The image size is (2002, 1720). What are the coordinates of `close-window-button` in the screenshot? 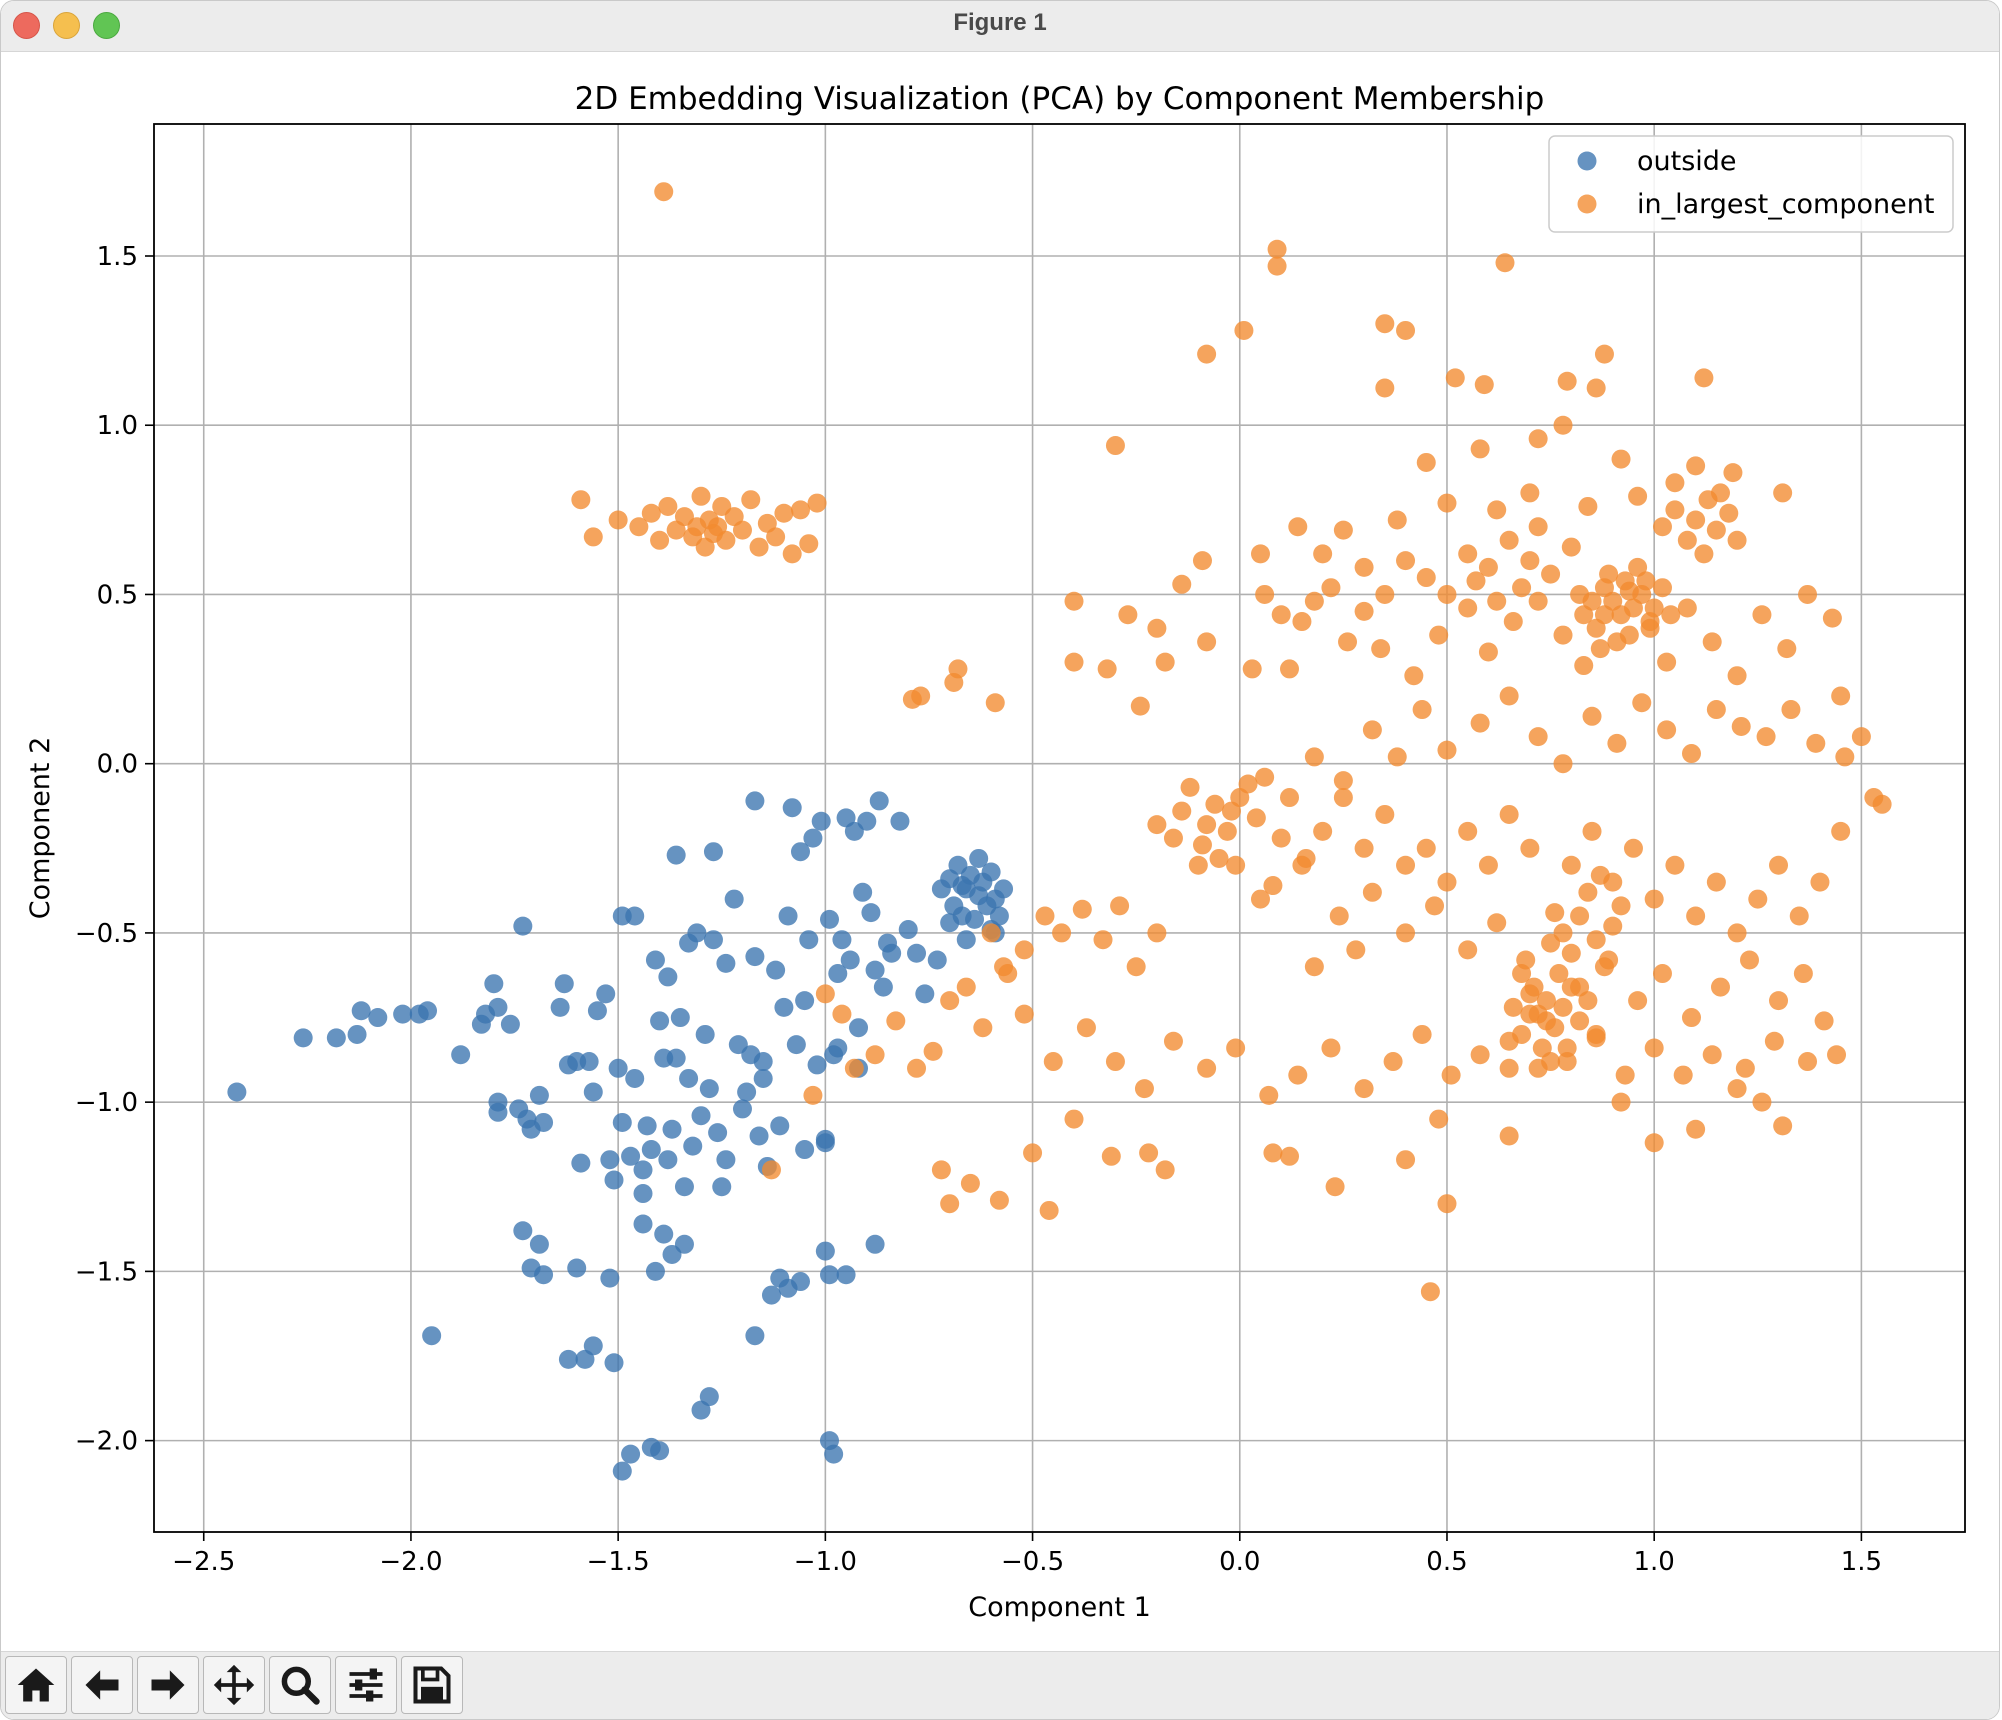 It's located at (26, 25).